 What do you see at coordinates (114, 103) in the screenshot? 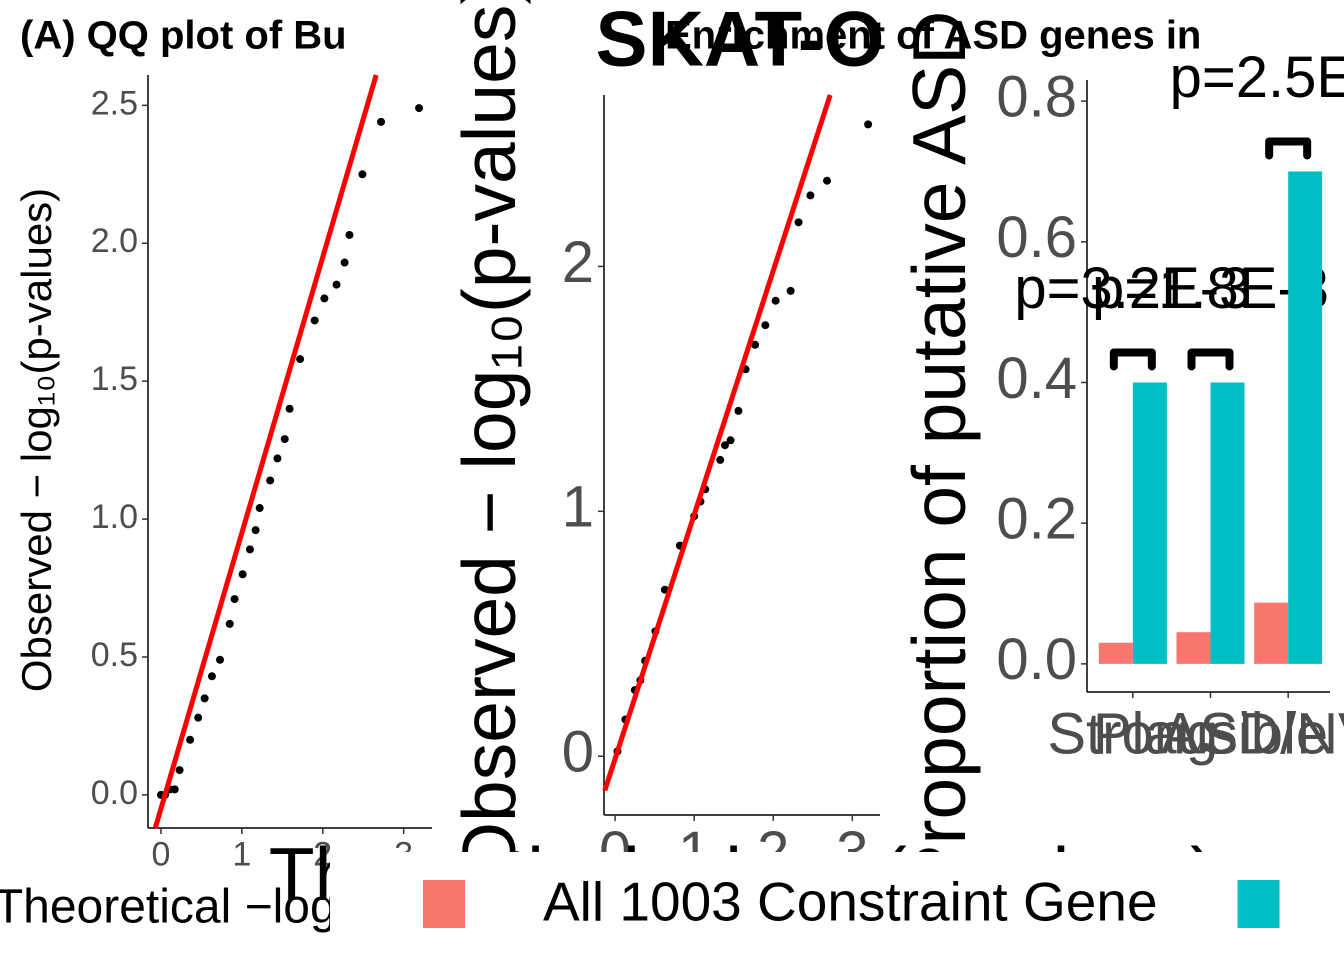
I see `y-tick-label: 2.5` at bounding box center [114, 103].